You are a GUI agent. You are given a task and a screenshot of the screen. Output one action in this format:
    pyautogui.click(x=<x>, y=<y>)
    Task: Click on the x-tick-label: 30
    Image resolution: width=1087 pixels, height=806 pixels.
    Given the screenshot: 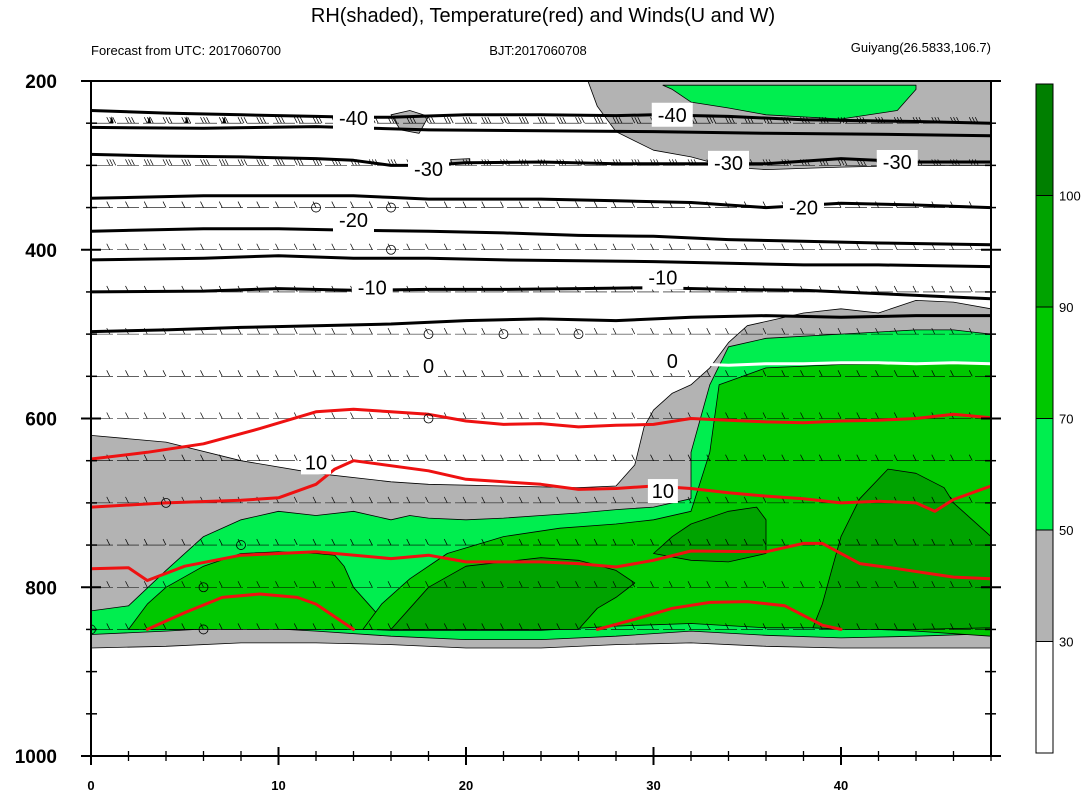 What is the action you would take?
    pyautogui.click(x=653, y=785)
    